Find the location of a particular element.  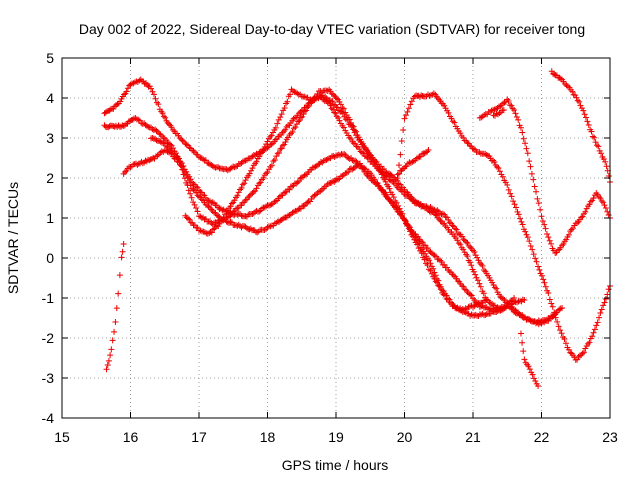

x-tick-label: 23 is located at coordinates (610, 437).